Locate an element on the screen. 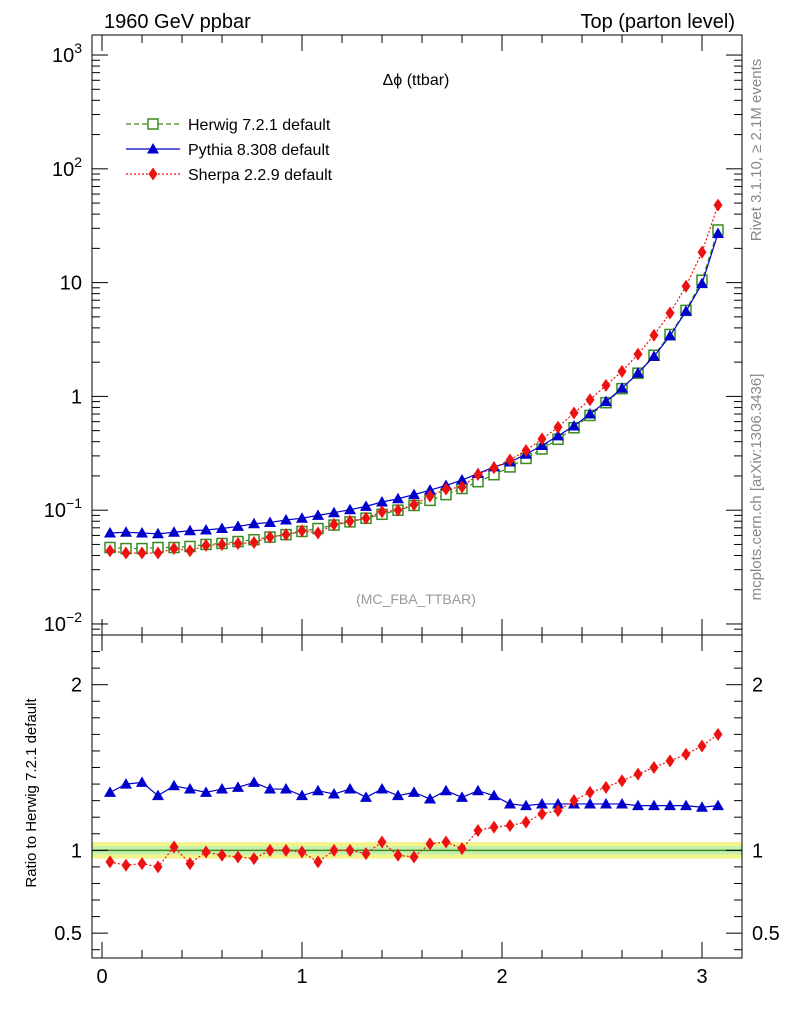 The width and height of the screenshot is (786, 1024). y-tick-label: 10 is located at coordinates (71, 284).